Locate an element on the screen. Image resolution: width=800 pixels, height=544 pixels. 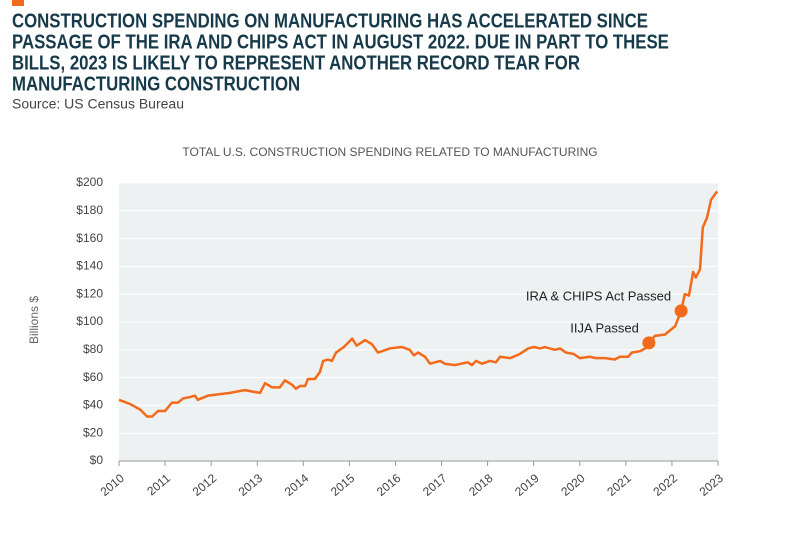
y-tick-label: $160 is located at coordinates (89, 238).